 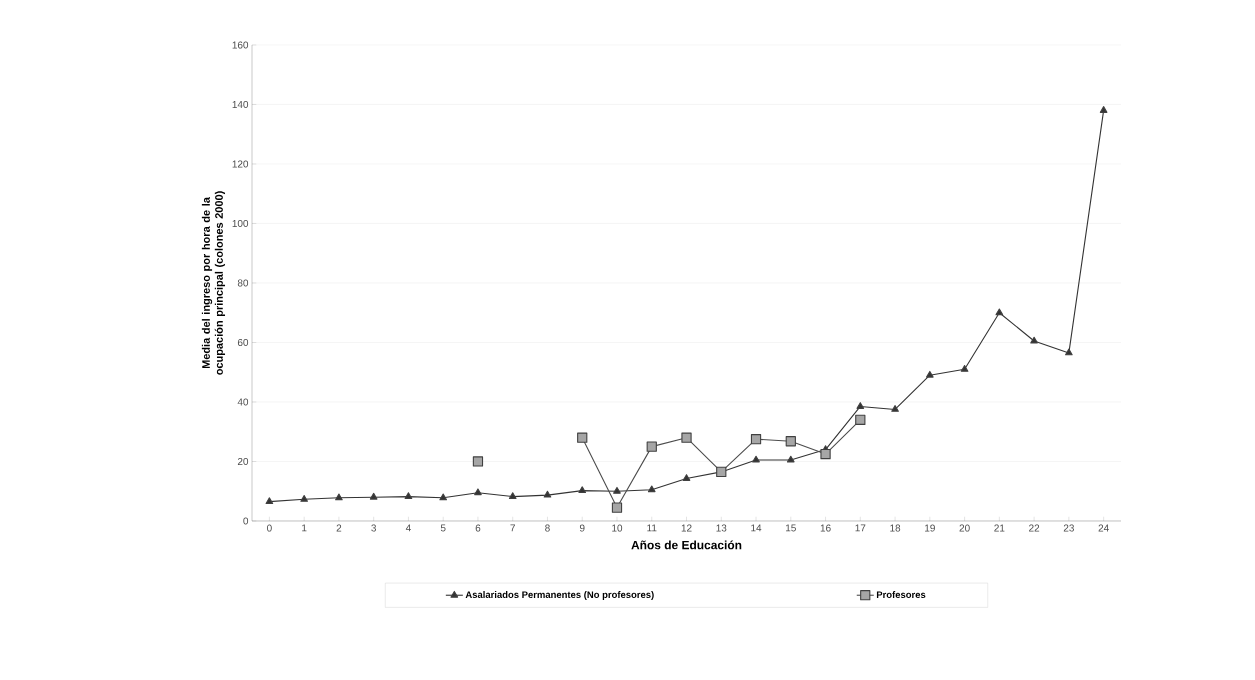 I want to click on y-tick-label: 80, so click(x=243, y=283).